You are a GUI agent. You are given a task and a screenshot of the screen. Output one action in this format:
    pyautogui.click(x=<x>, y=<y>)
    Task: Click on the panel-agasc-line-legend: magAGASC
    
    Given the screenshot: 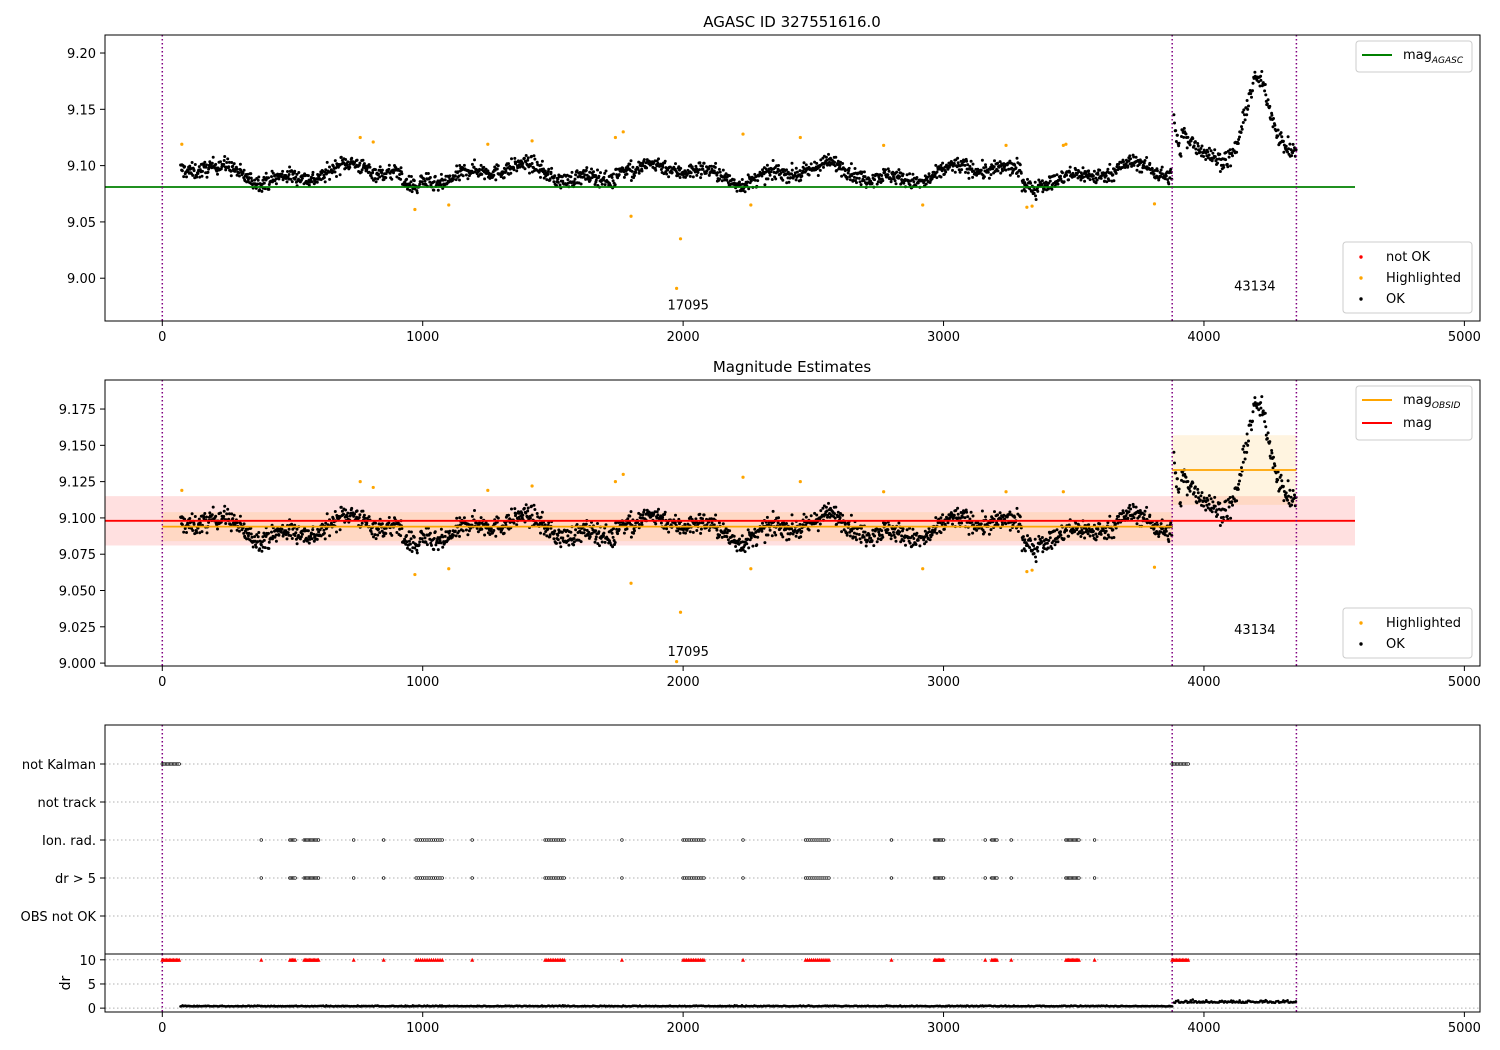 What is the action you would take?
    pyautogui.click(x=1414, y=56)
    